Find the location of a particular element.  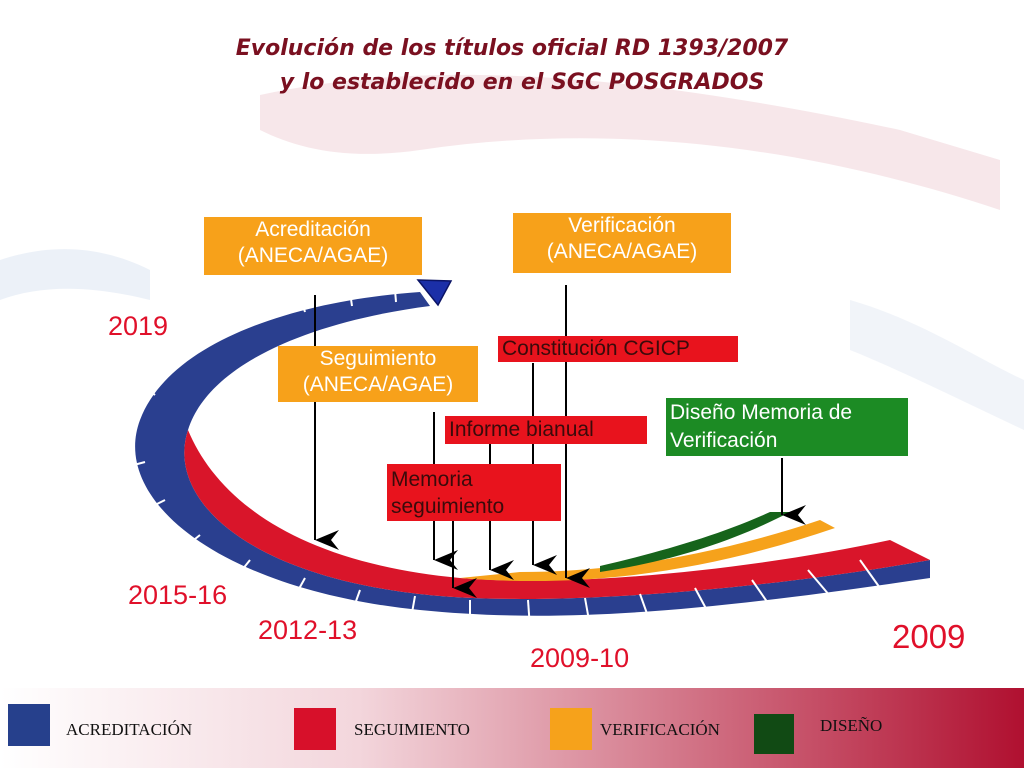

year-2015-16: 2015-16 is located at coordinates (178, 595).